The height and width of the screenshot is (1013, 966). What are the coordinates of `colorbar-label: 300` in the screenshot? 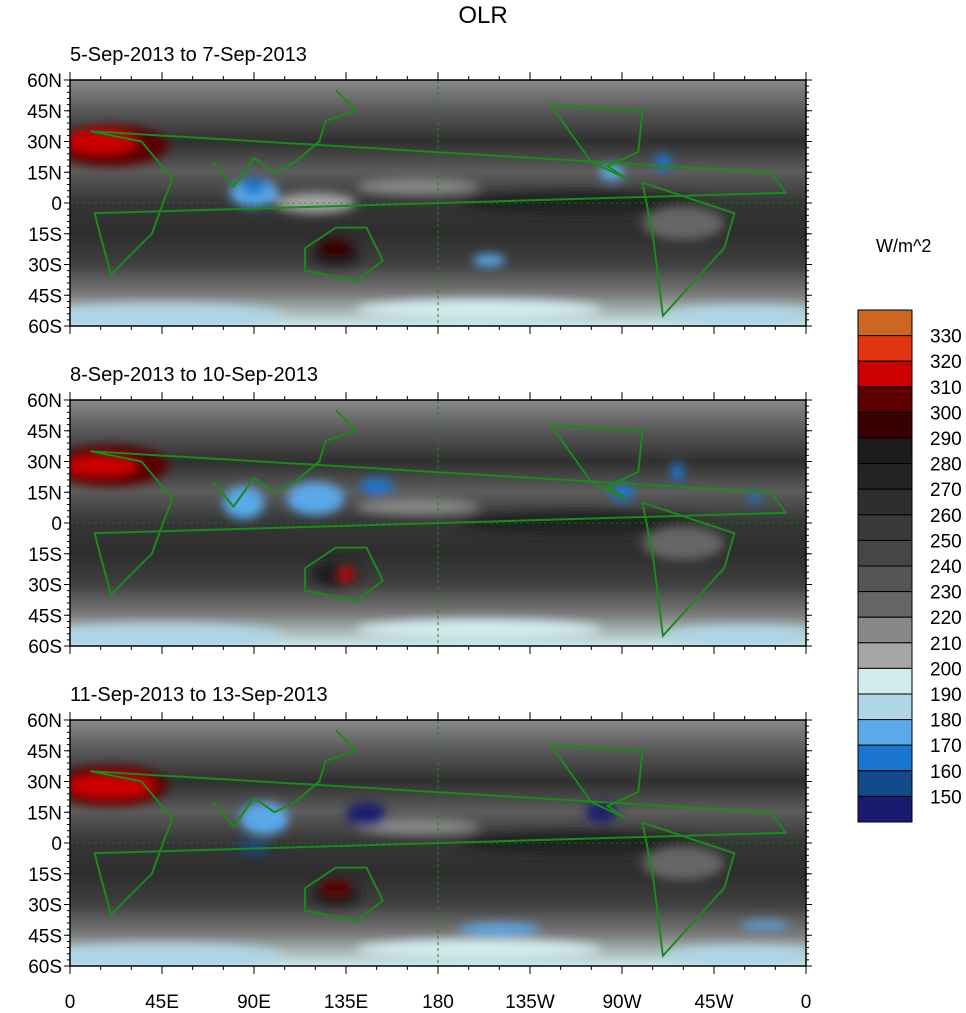 It's located at (946, 413).